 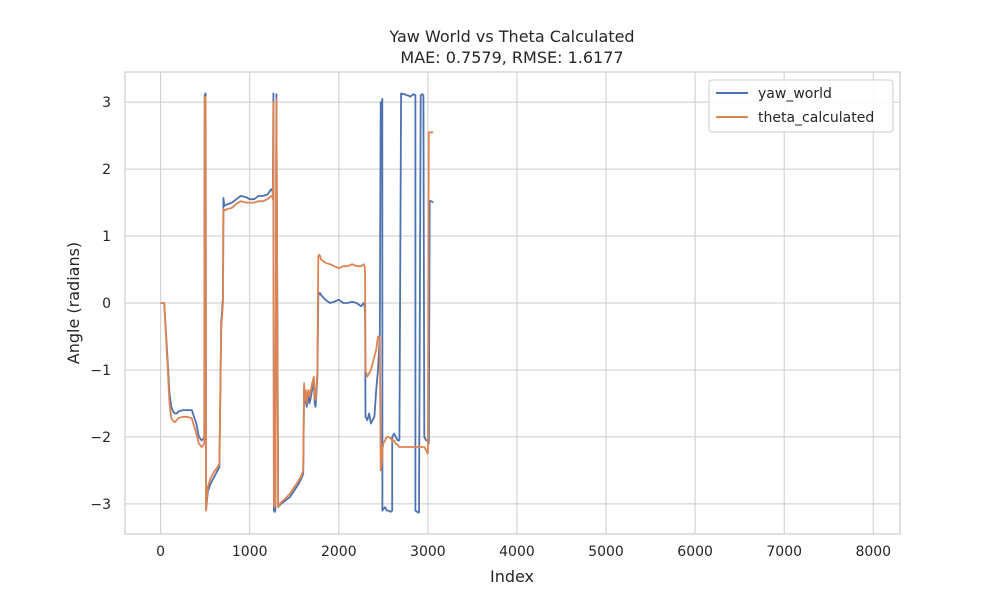 What do you see at coordinates (512, 576) in the screenshot?
I see `x-axis-label: Index` at bounding box center [512, 576].